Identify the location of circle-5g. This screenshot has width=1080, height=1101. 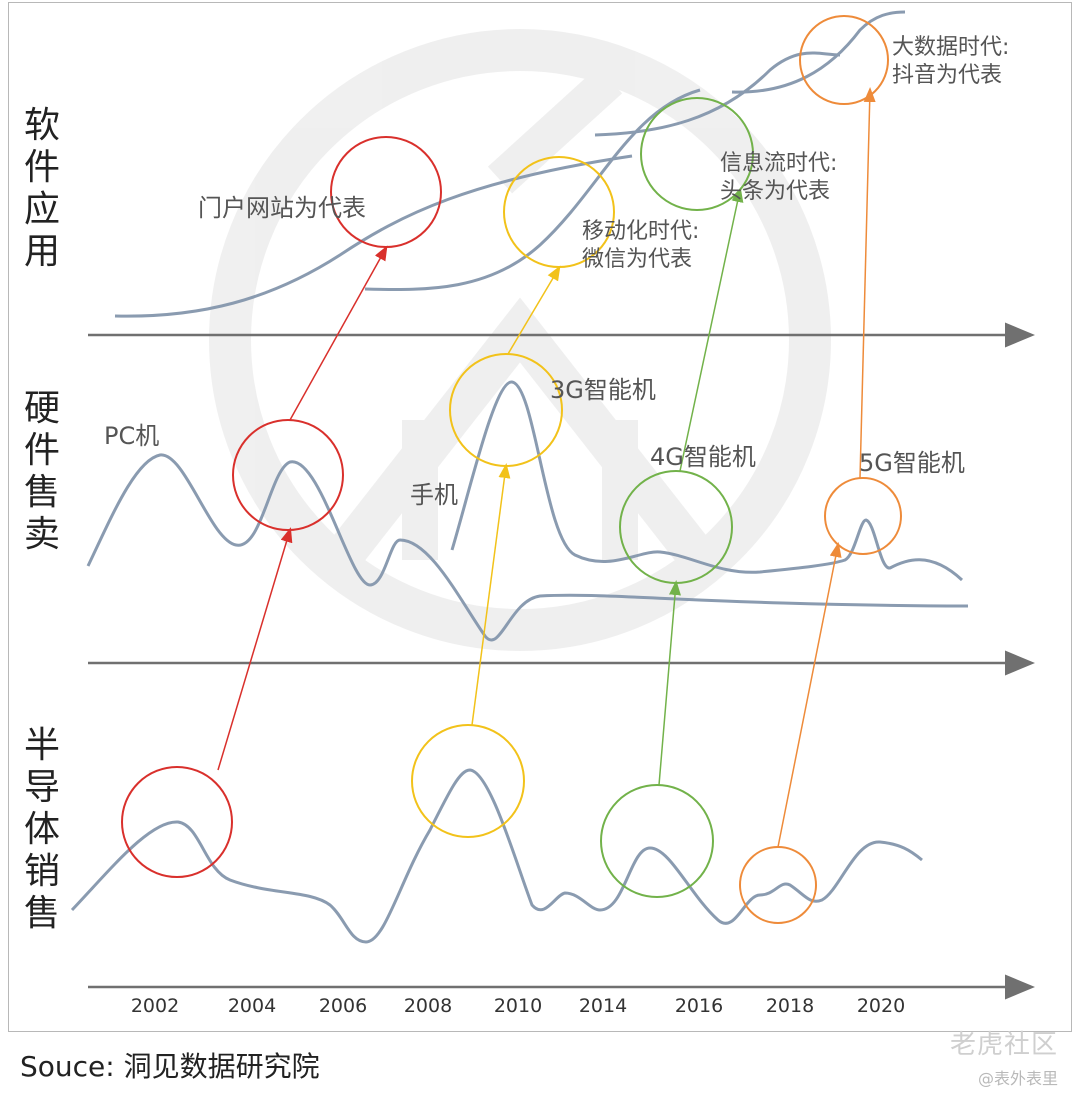
(863, 516).